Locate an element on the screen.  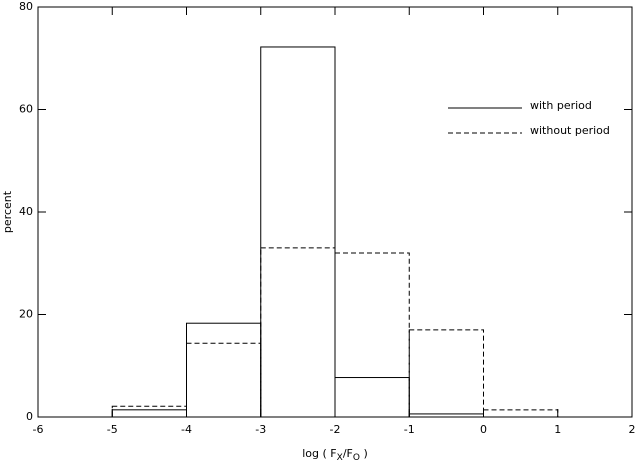
y-axis-label: percent is located at coordinates (7, 211).